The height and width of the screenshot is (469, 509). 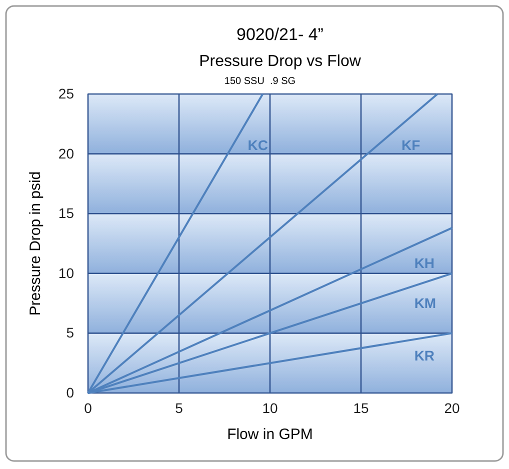 I want to click on x-tick-label: 20, so click(x=452, y=408).